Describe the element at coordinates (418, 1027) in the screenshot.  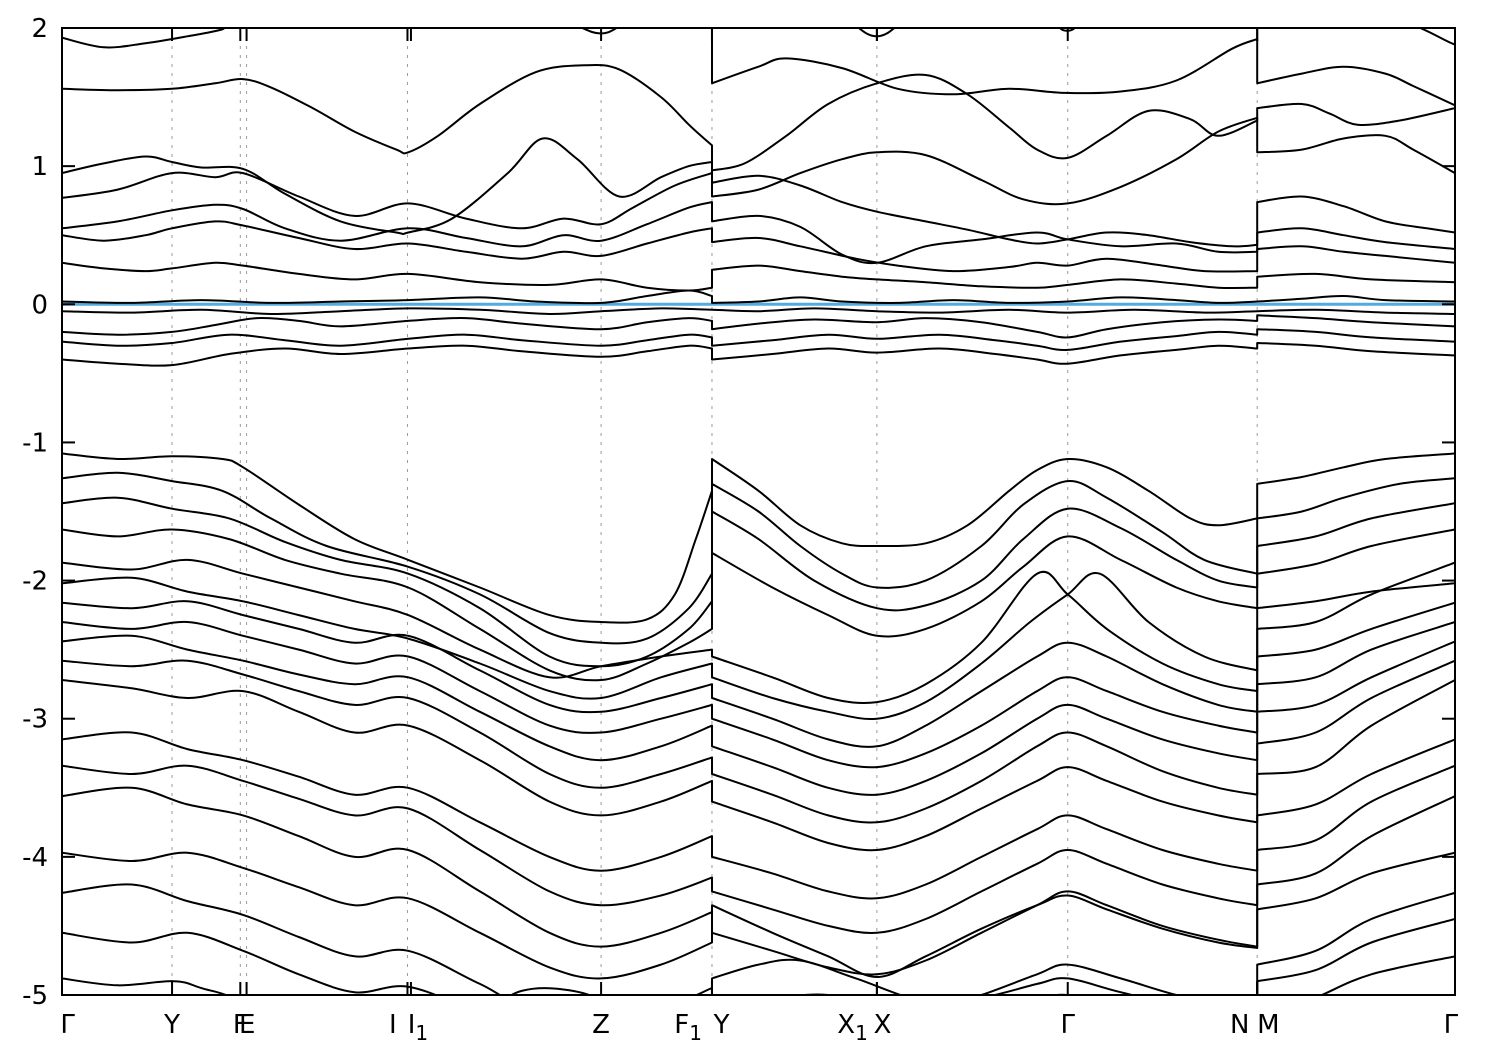
I see `k-point-label: I1` at that location.